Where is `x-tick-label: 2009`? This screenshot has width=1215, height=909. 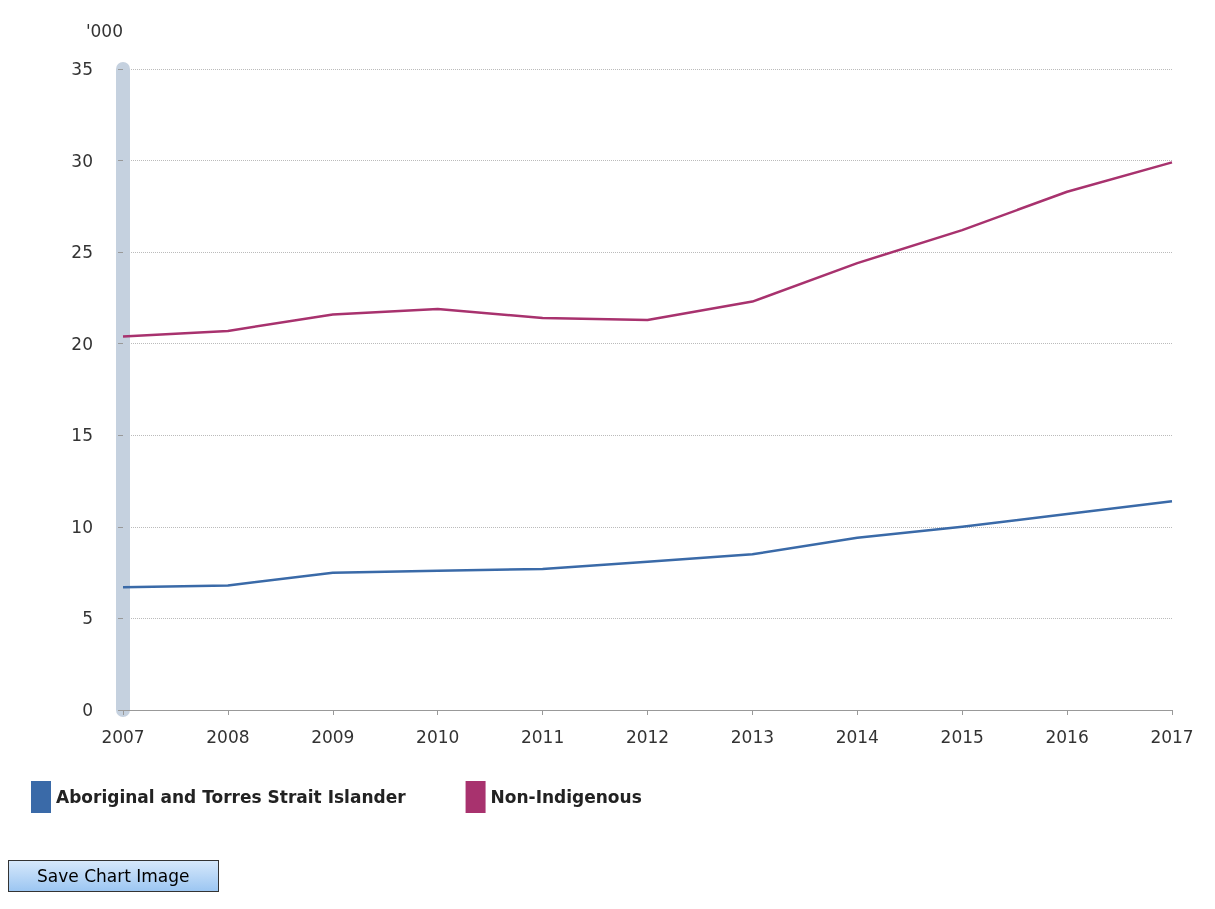
x-tick-label: 2009 is located at coordinates (333, 736).